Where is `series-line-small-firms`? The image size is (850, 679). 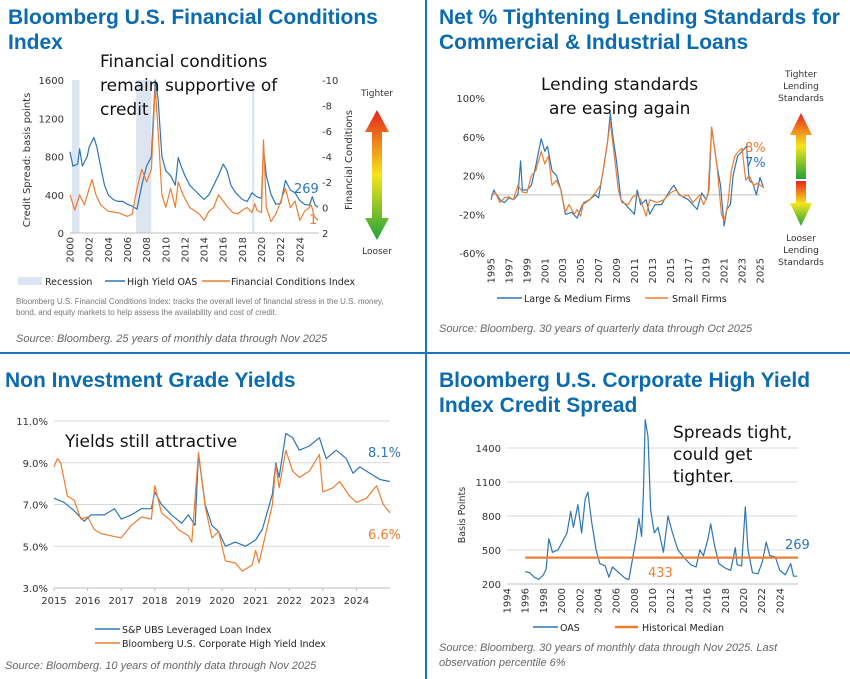
series-line-small-firms is located at coordinates (627, 171).